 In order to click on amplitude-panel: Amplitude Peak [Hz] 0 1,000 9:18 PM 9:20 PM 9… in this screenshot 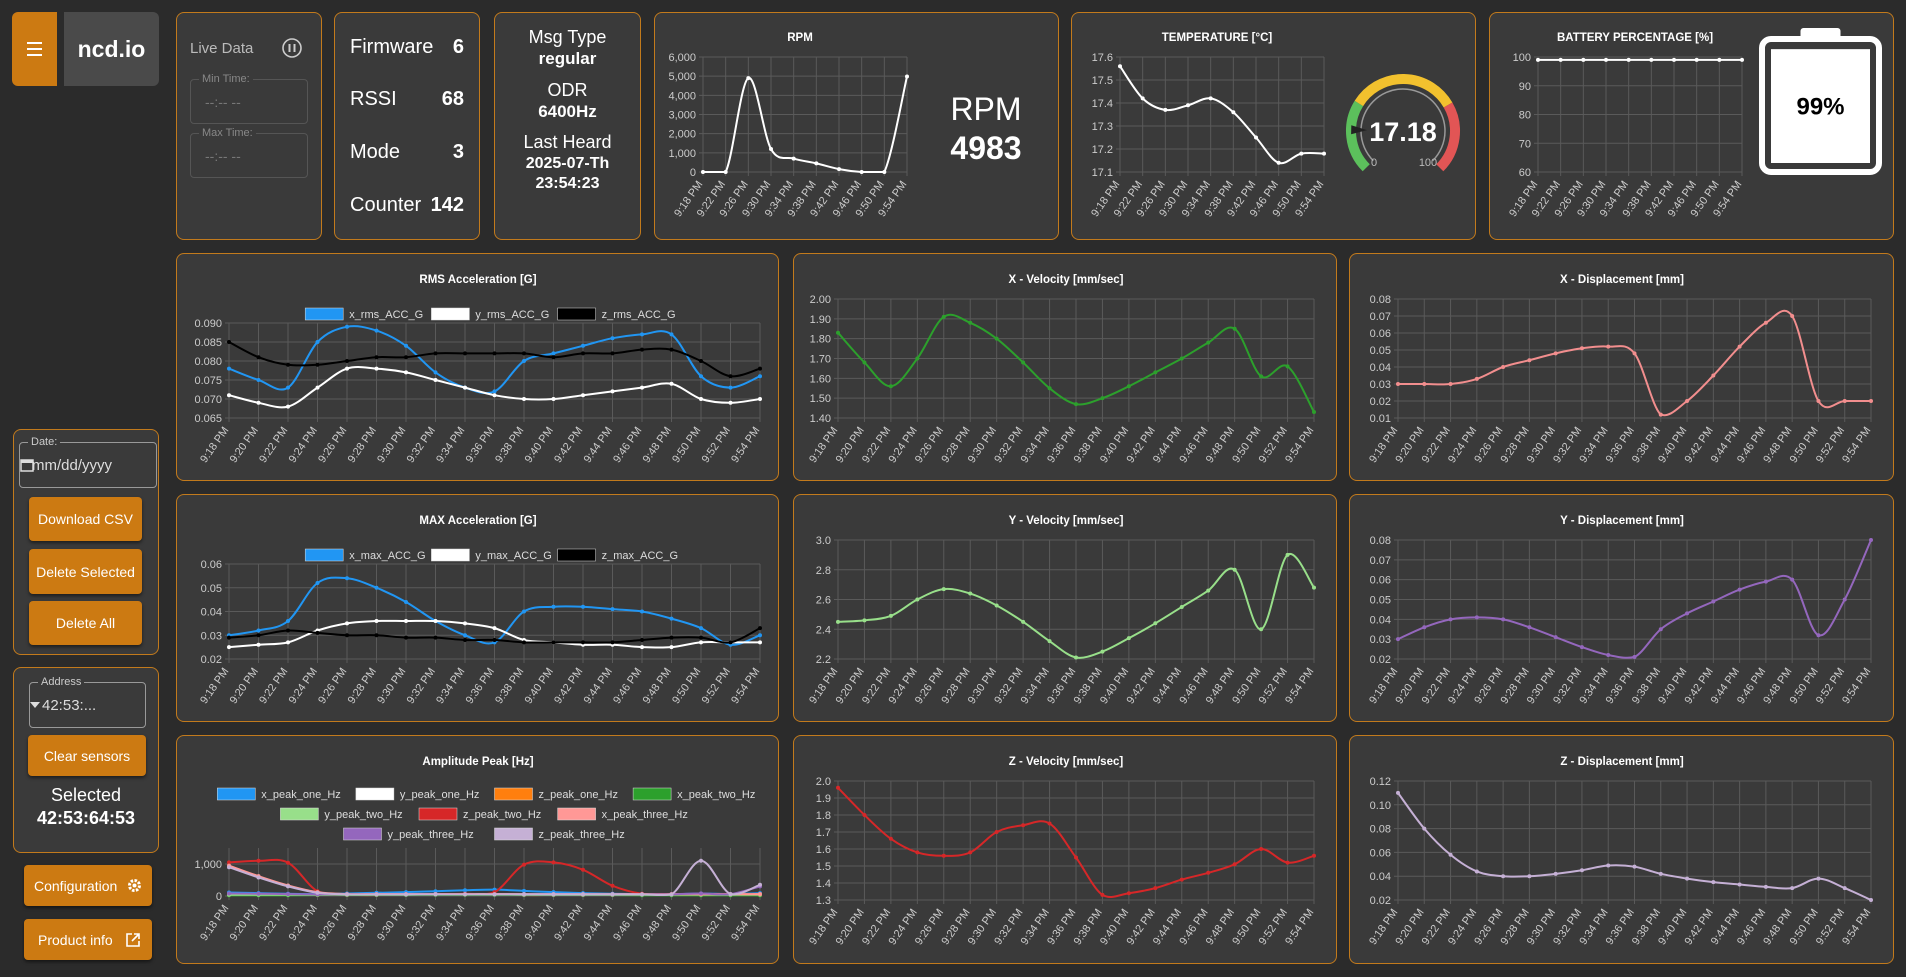, I will do `click(477, 849)`.